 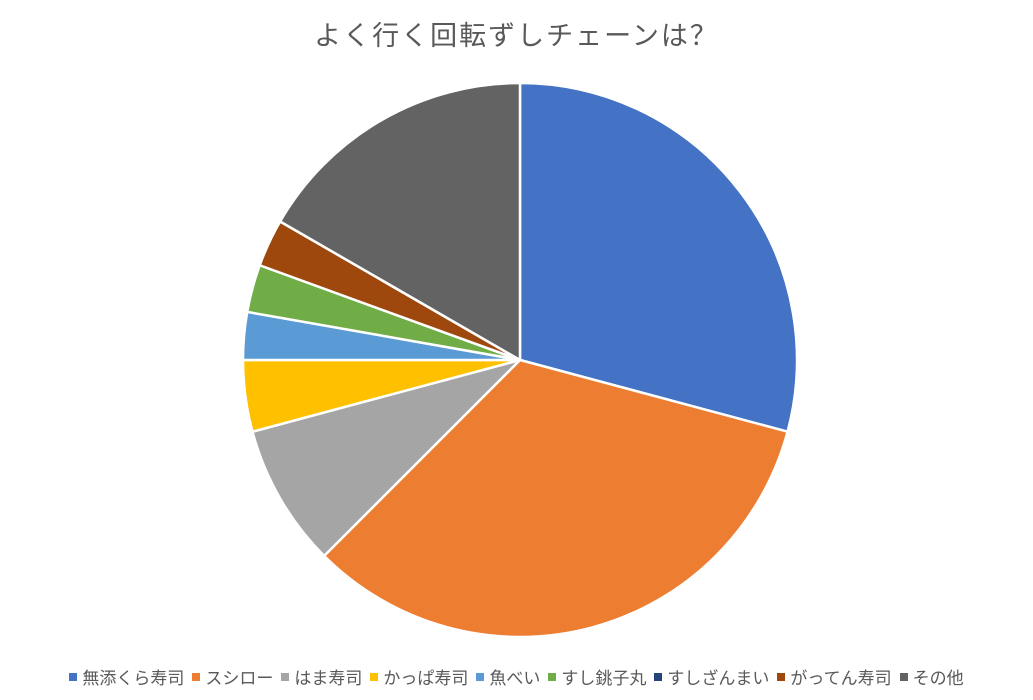 I want to click on legend-label: 魚べい, so click(x=515, y=679).